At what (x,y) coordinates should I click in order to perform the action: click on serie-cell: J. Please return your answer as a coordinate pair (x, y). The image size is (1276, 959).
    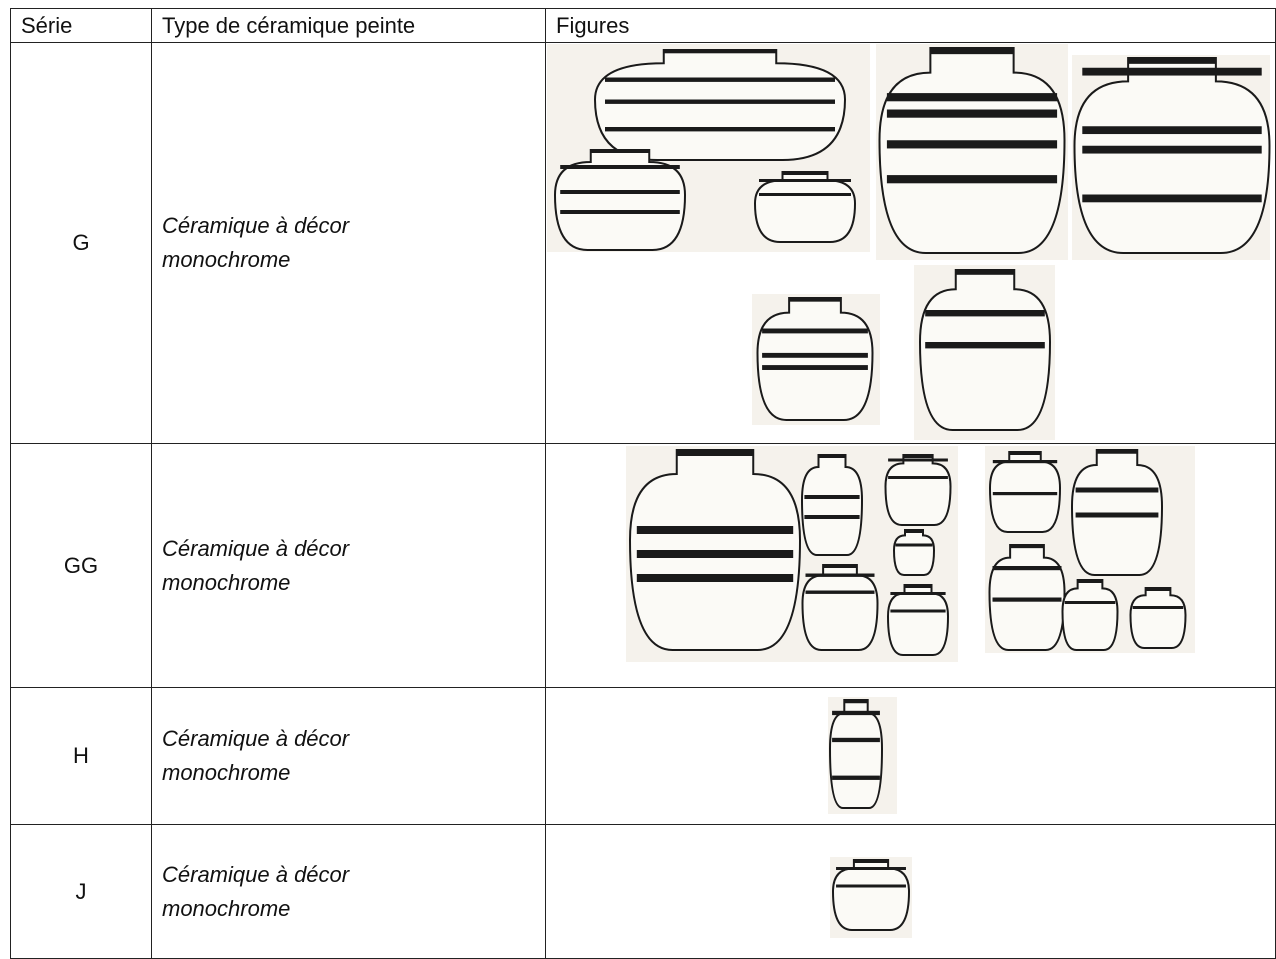
    Looking at the image, I should click on (81, 891).